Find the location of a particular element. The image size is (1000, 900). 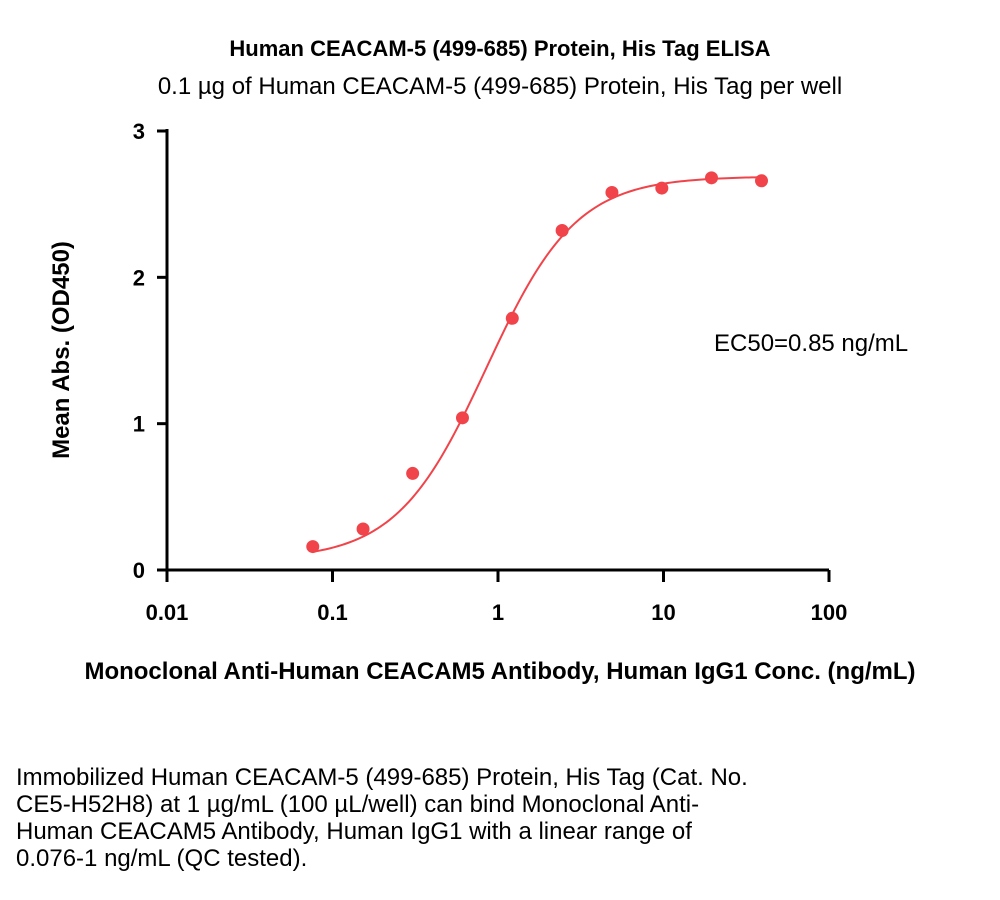

x-tick-label: 0.01 is located at coordinates (167, 612).